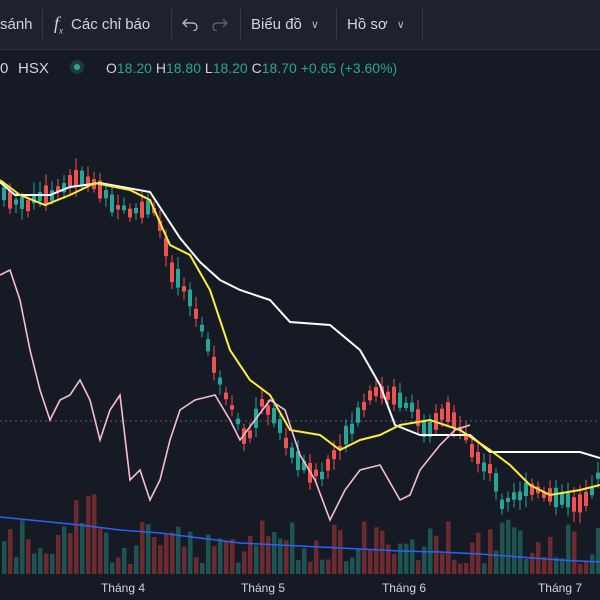 This screenshot has width=600, height=600. What do you see at coordinates (102, 24) in the screenshot?
I see `indicators-button: fx Các chỉ báo` at bounding box center [102, 24].